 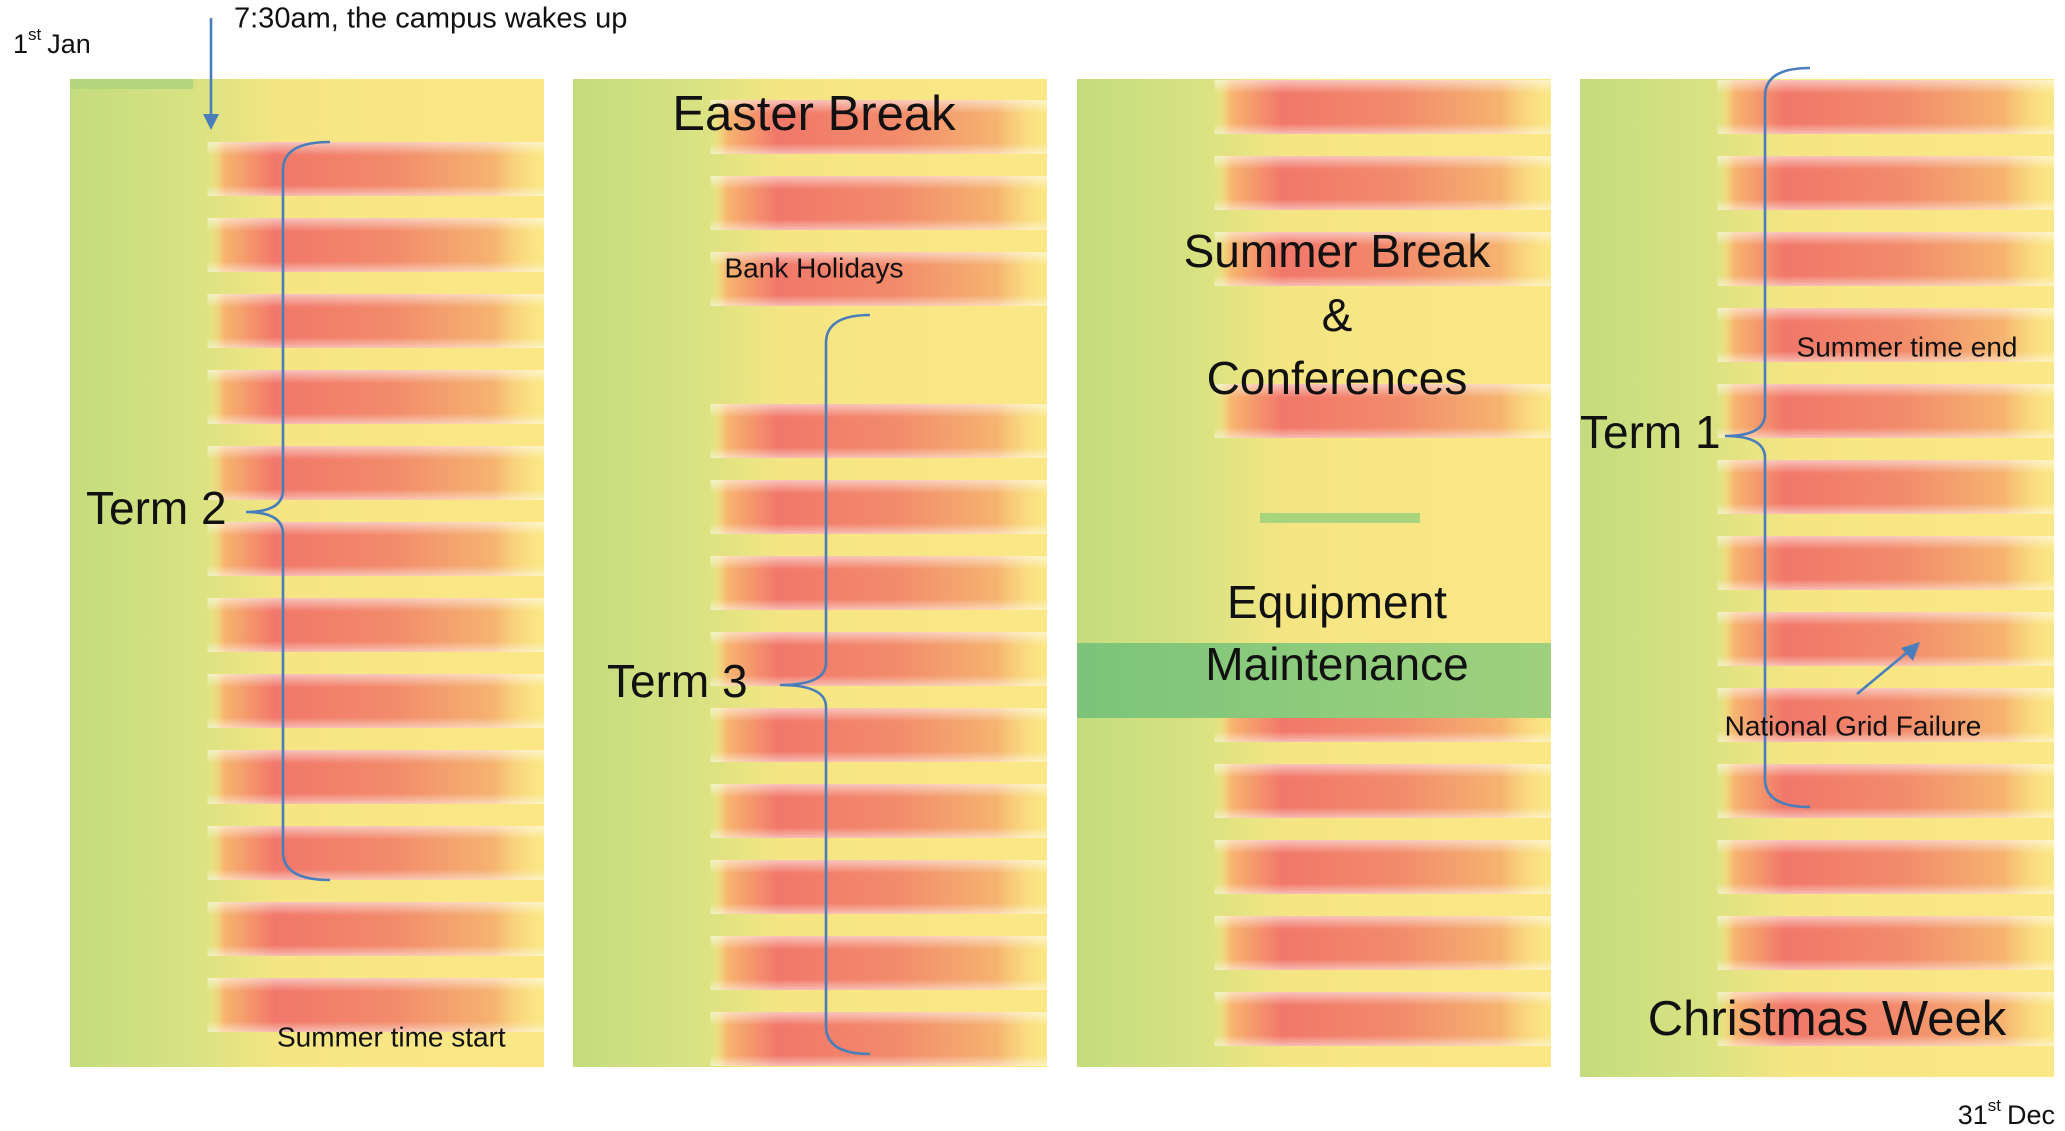 I want to click on national-grid-failure: National Grid Failure, so click(x=1853, y=725).